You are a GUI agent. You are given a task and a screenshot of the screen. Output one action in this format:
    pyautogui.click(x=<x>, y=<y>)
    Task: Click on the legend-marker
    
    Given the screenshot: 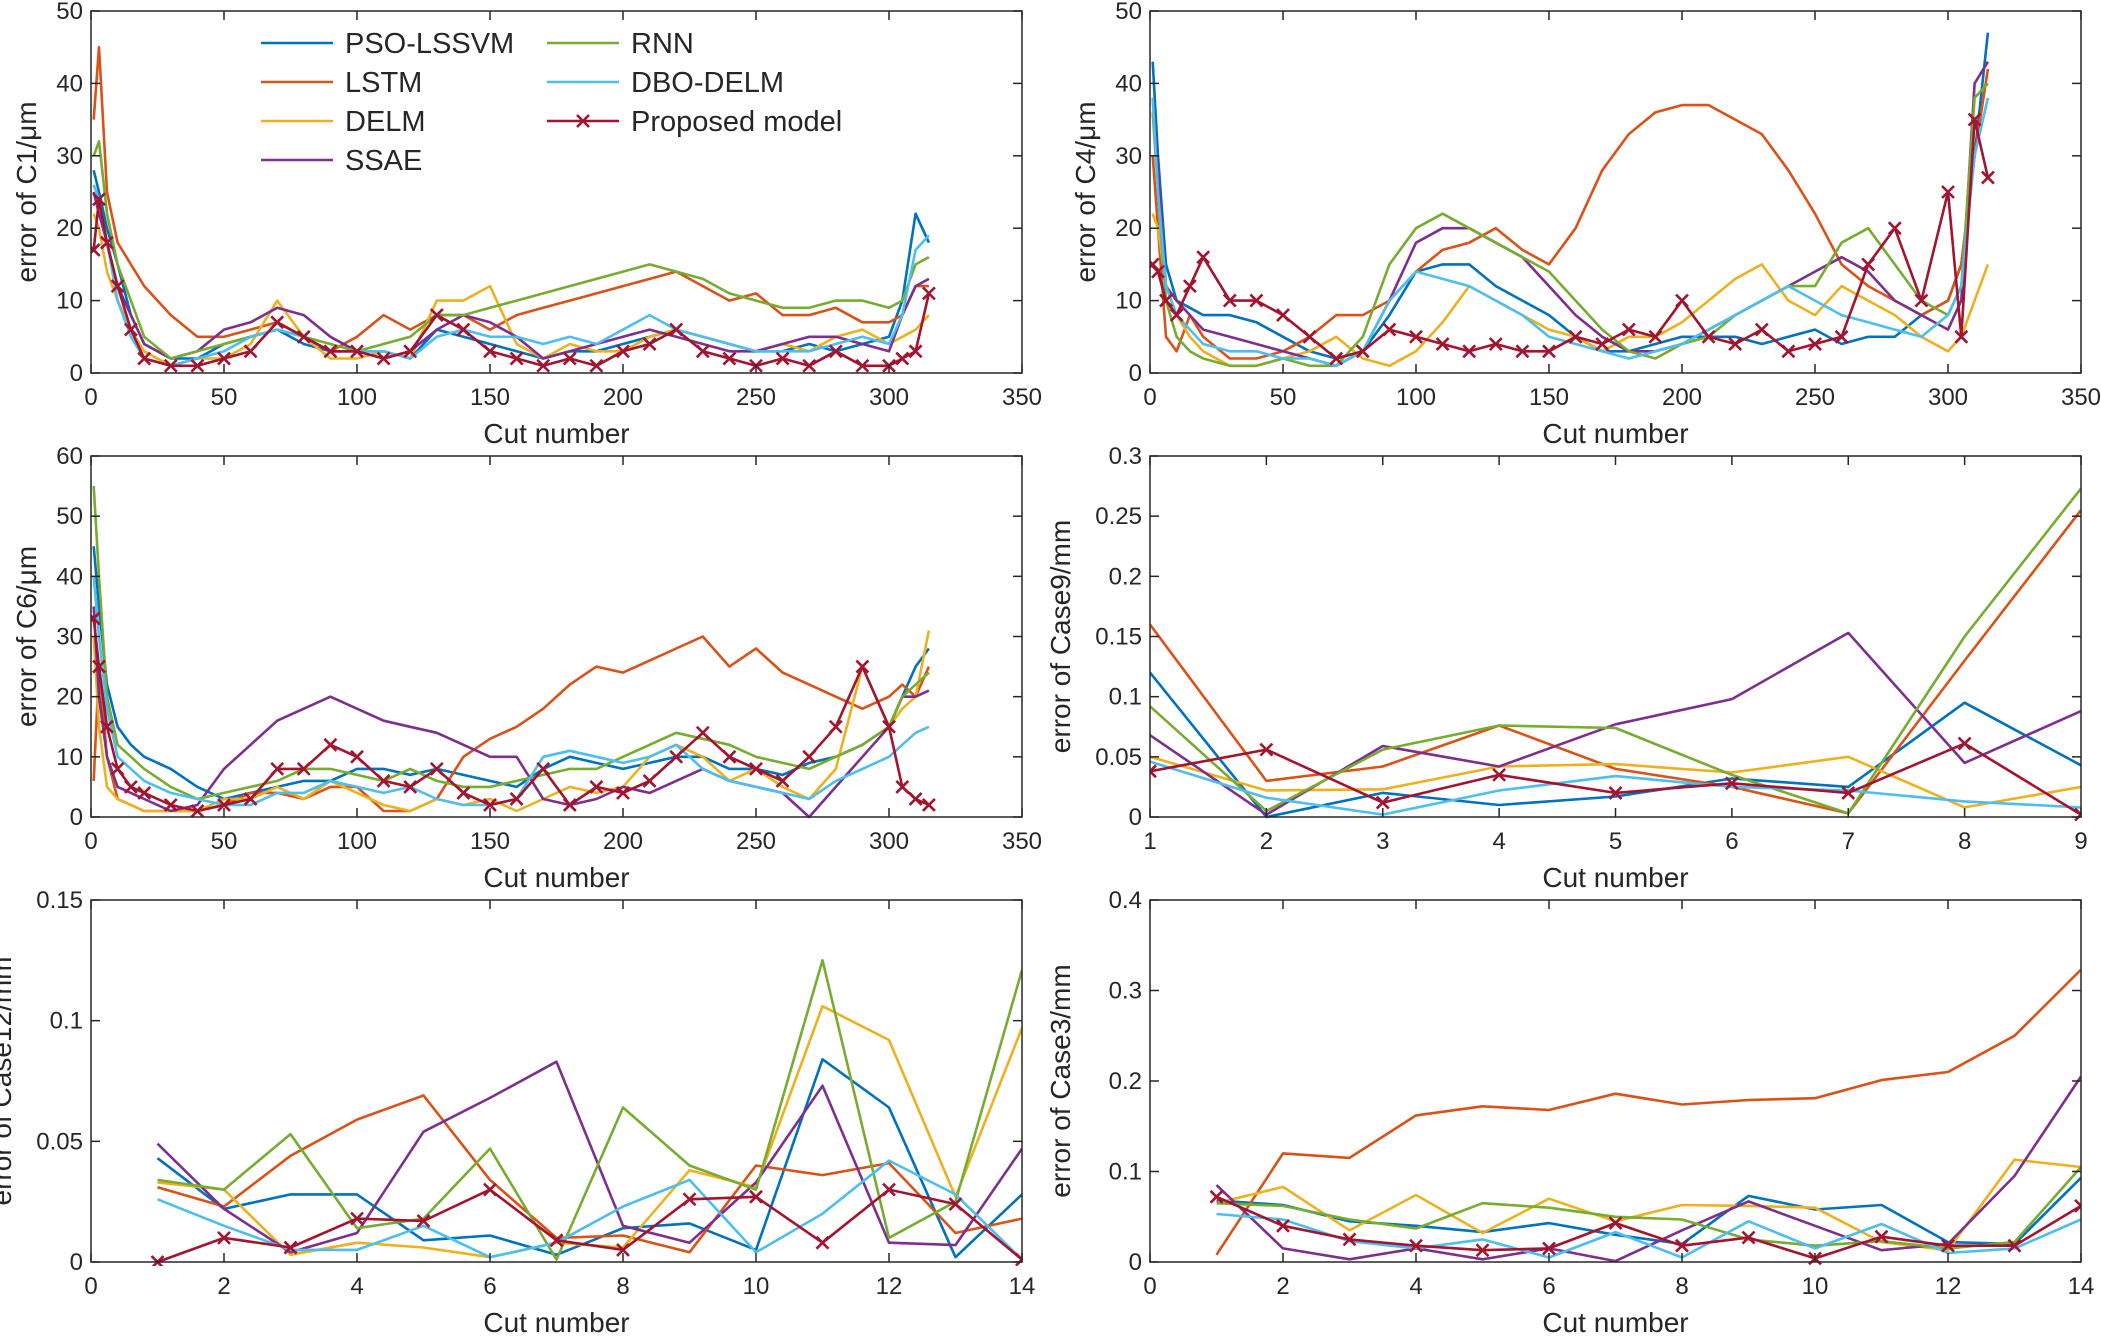 What is the action you would take?
    pyautogui.click(x=583, y=121)
    